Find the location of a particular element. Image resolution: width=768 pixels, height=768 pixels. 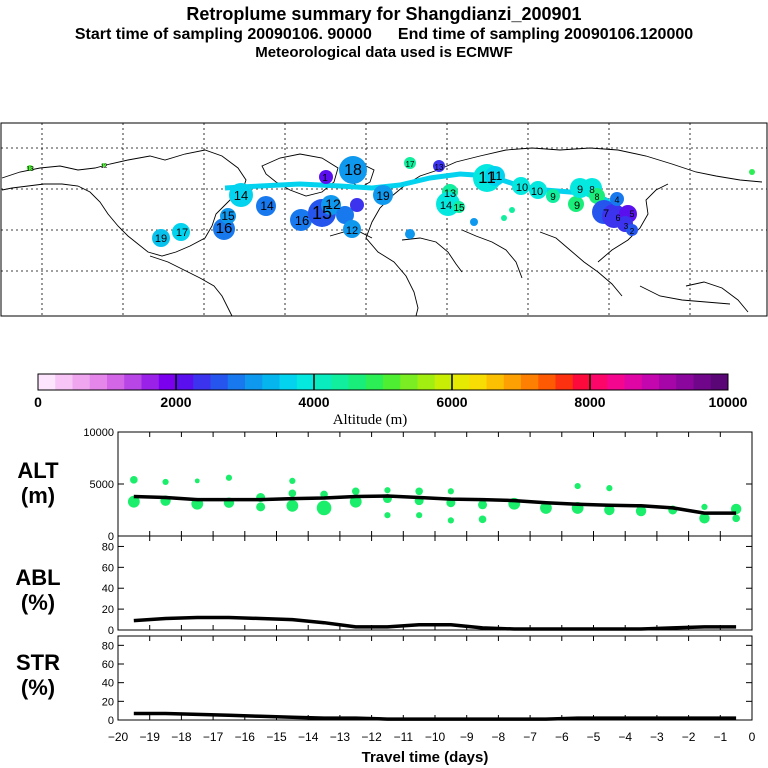

panel-ylabel: STR is located at coordinates (38, 662).